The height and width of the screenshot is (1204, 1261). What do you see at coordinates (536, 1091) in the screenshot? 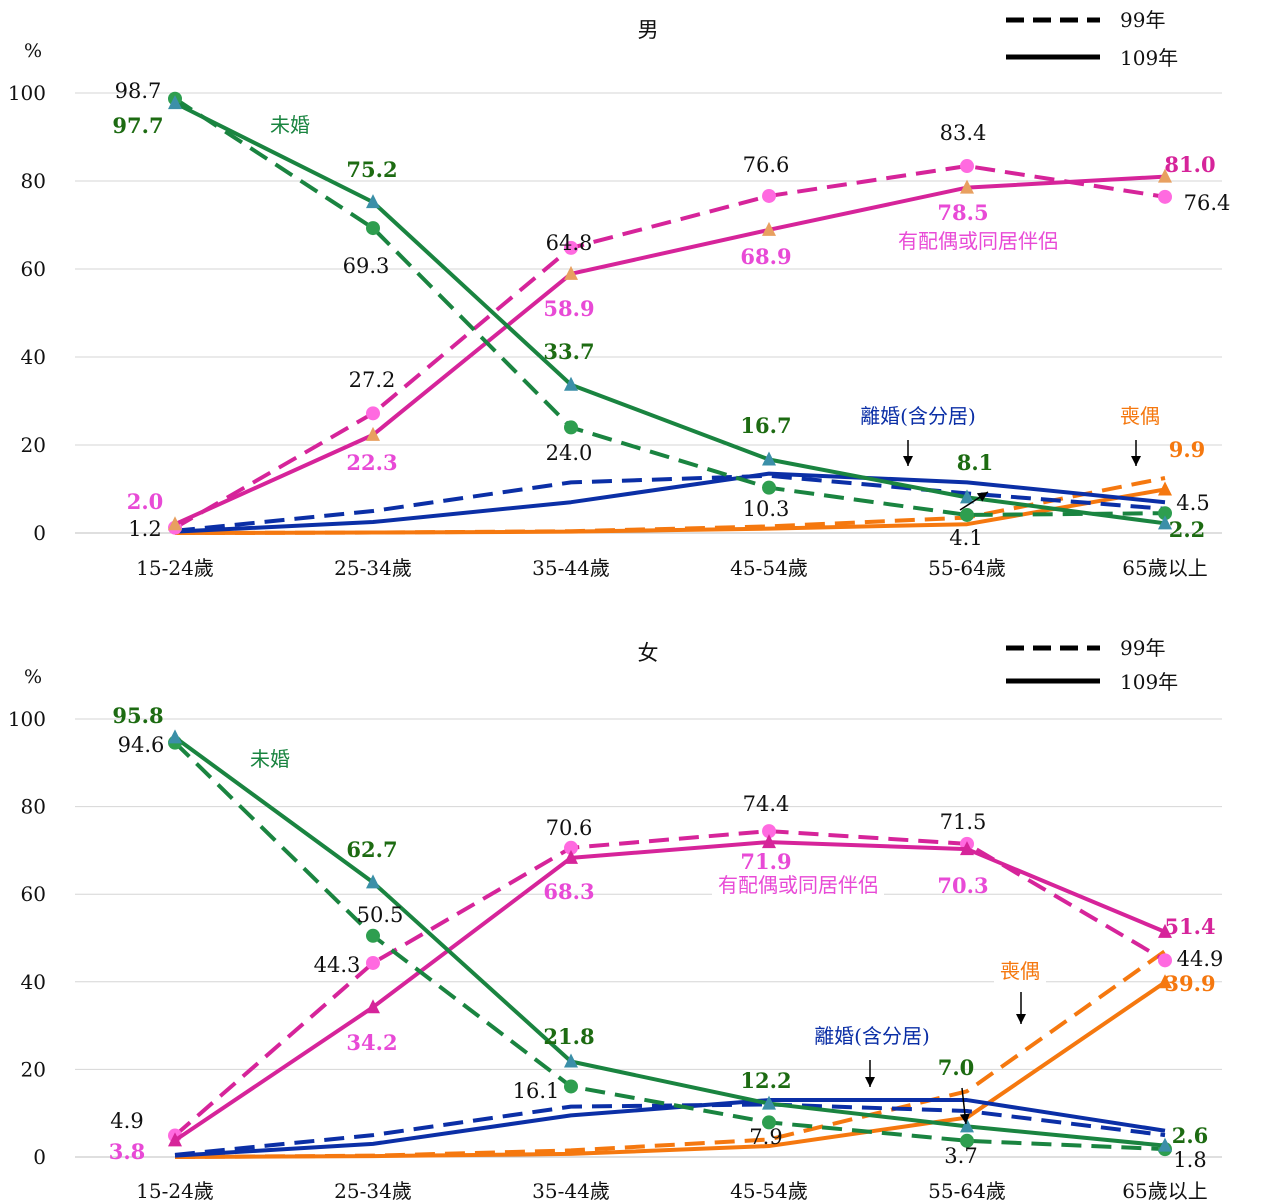
I see `data-label: 16.1` at bounding box center [536, 1091].